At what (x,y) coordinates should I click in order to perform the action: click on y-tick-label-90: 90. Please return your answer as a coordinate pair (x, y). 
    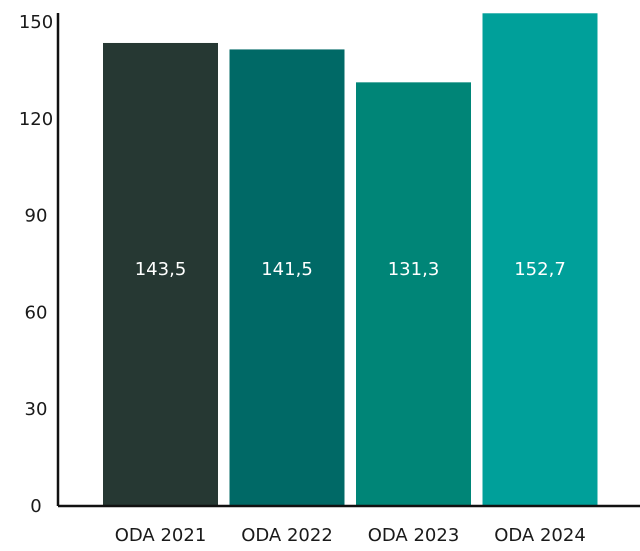
    Looking at the image, I should click on (36, 216).